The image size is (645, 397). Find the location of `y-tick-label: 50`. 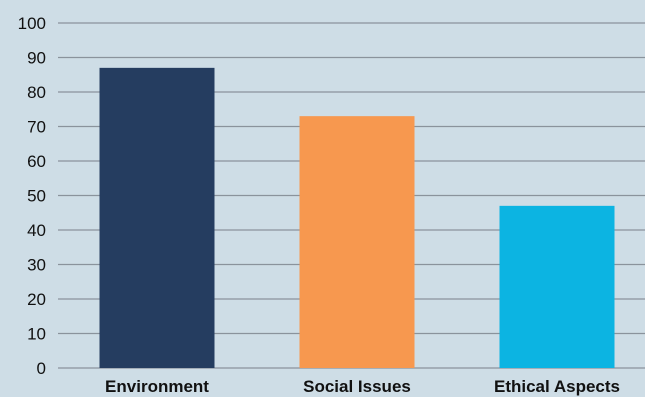

y-tick-label: 50 is located at coordinates (36, 196).